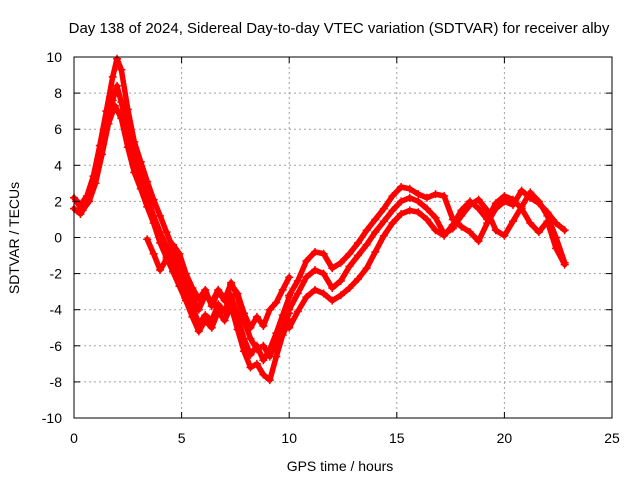 This screenshot has height=480, width=640. Describe the element at coordinates (58, 165) in the screenshot. I see `y-tick-label: 4` at that location.